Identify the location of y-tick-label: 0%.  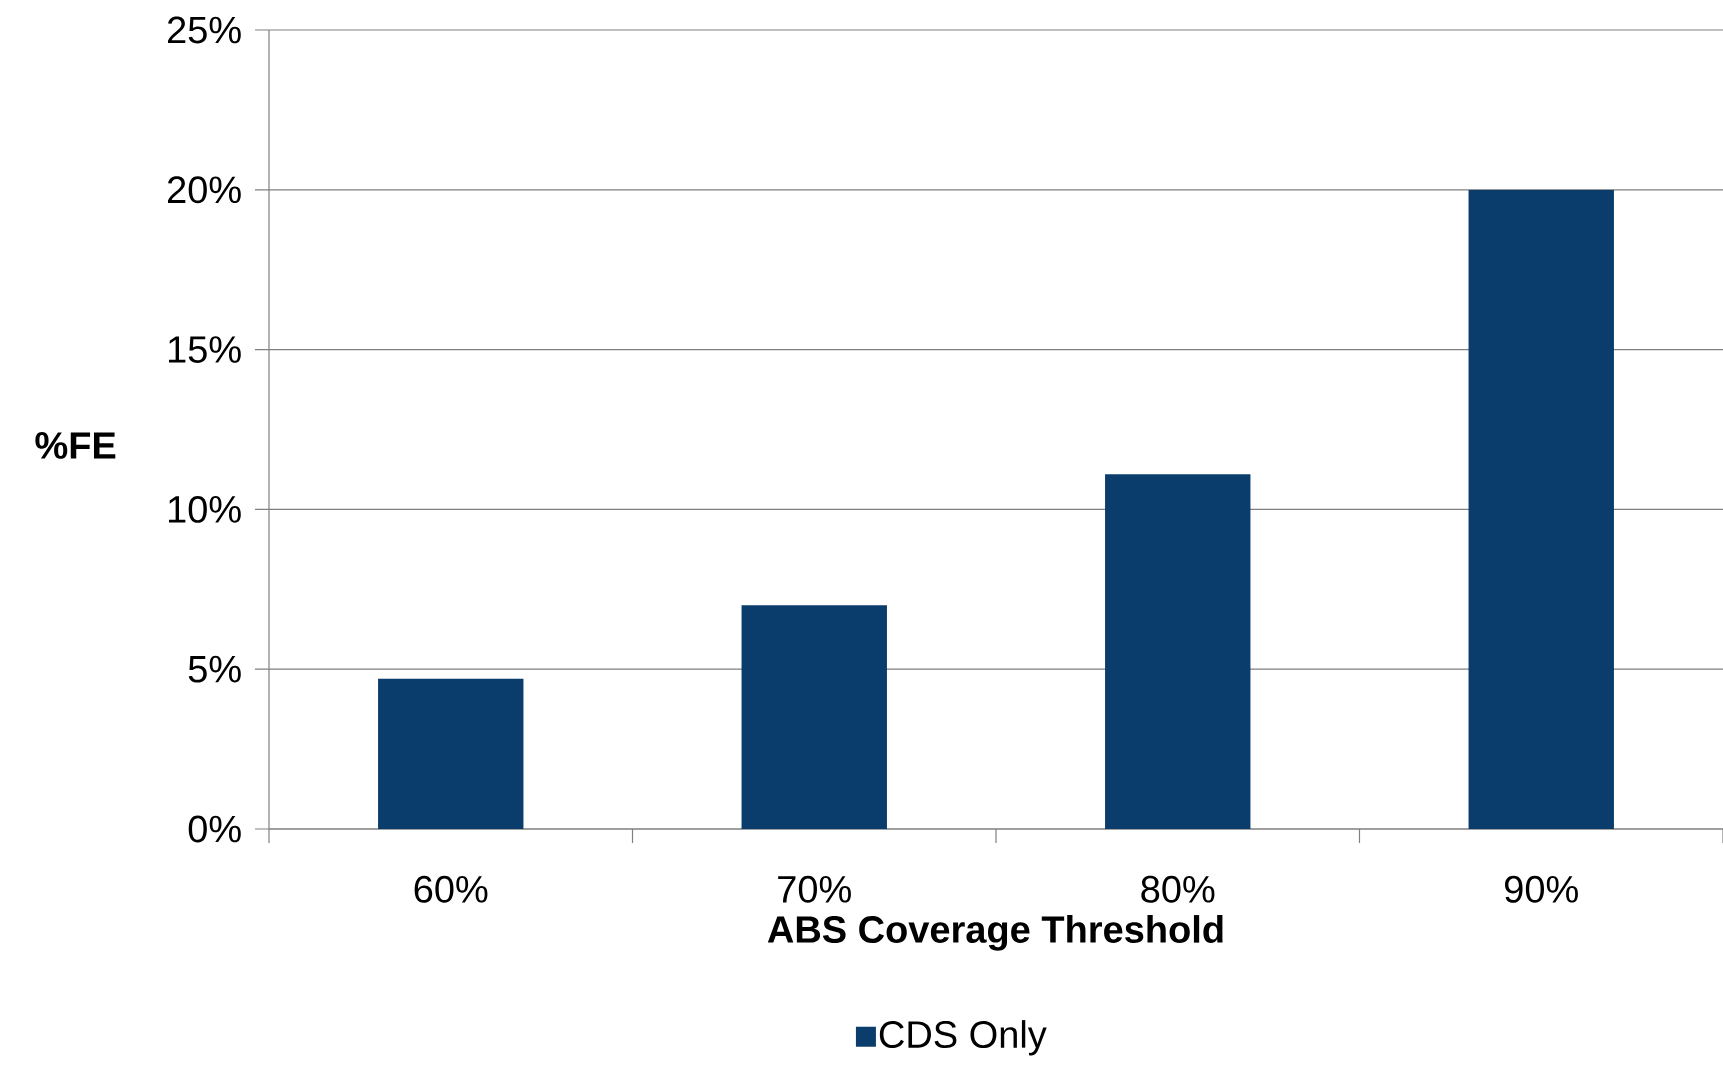
(214, 829).